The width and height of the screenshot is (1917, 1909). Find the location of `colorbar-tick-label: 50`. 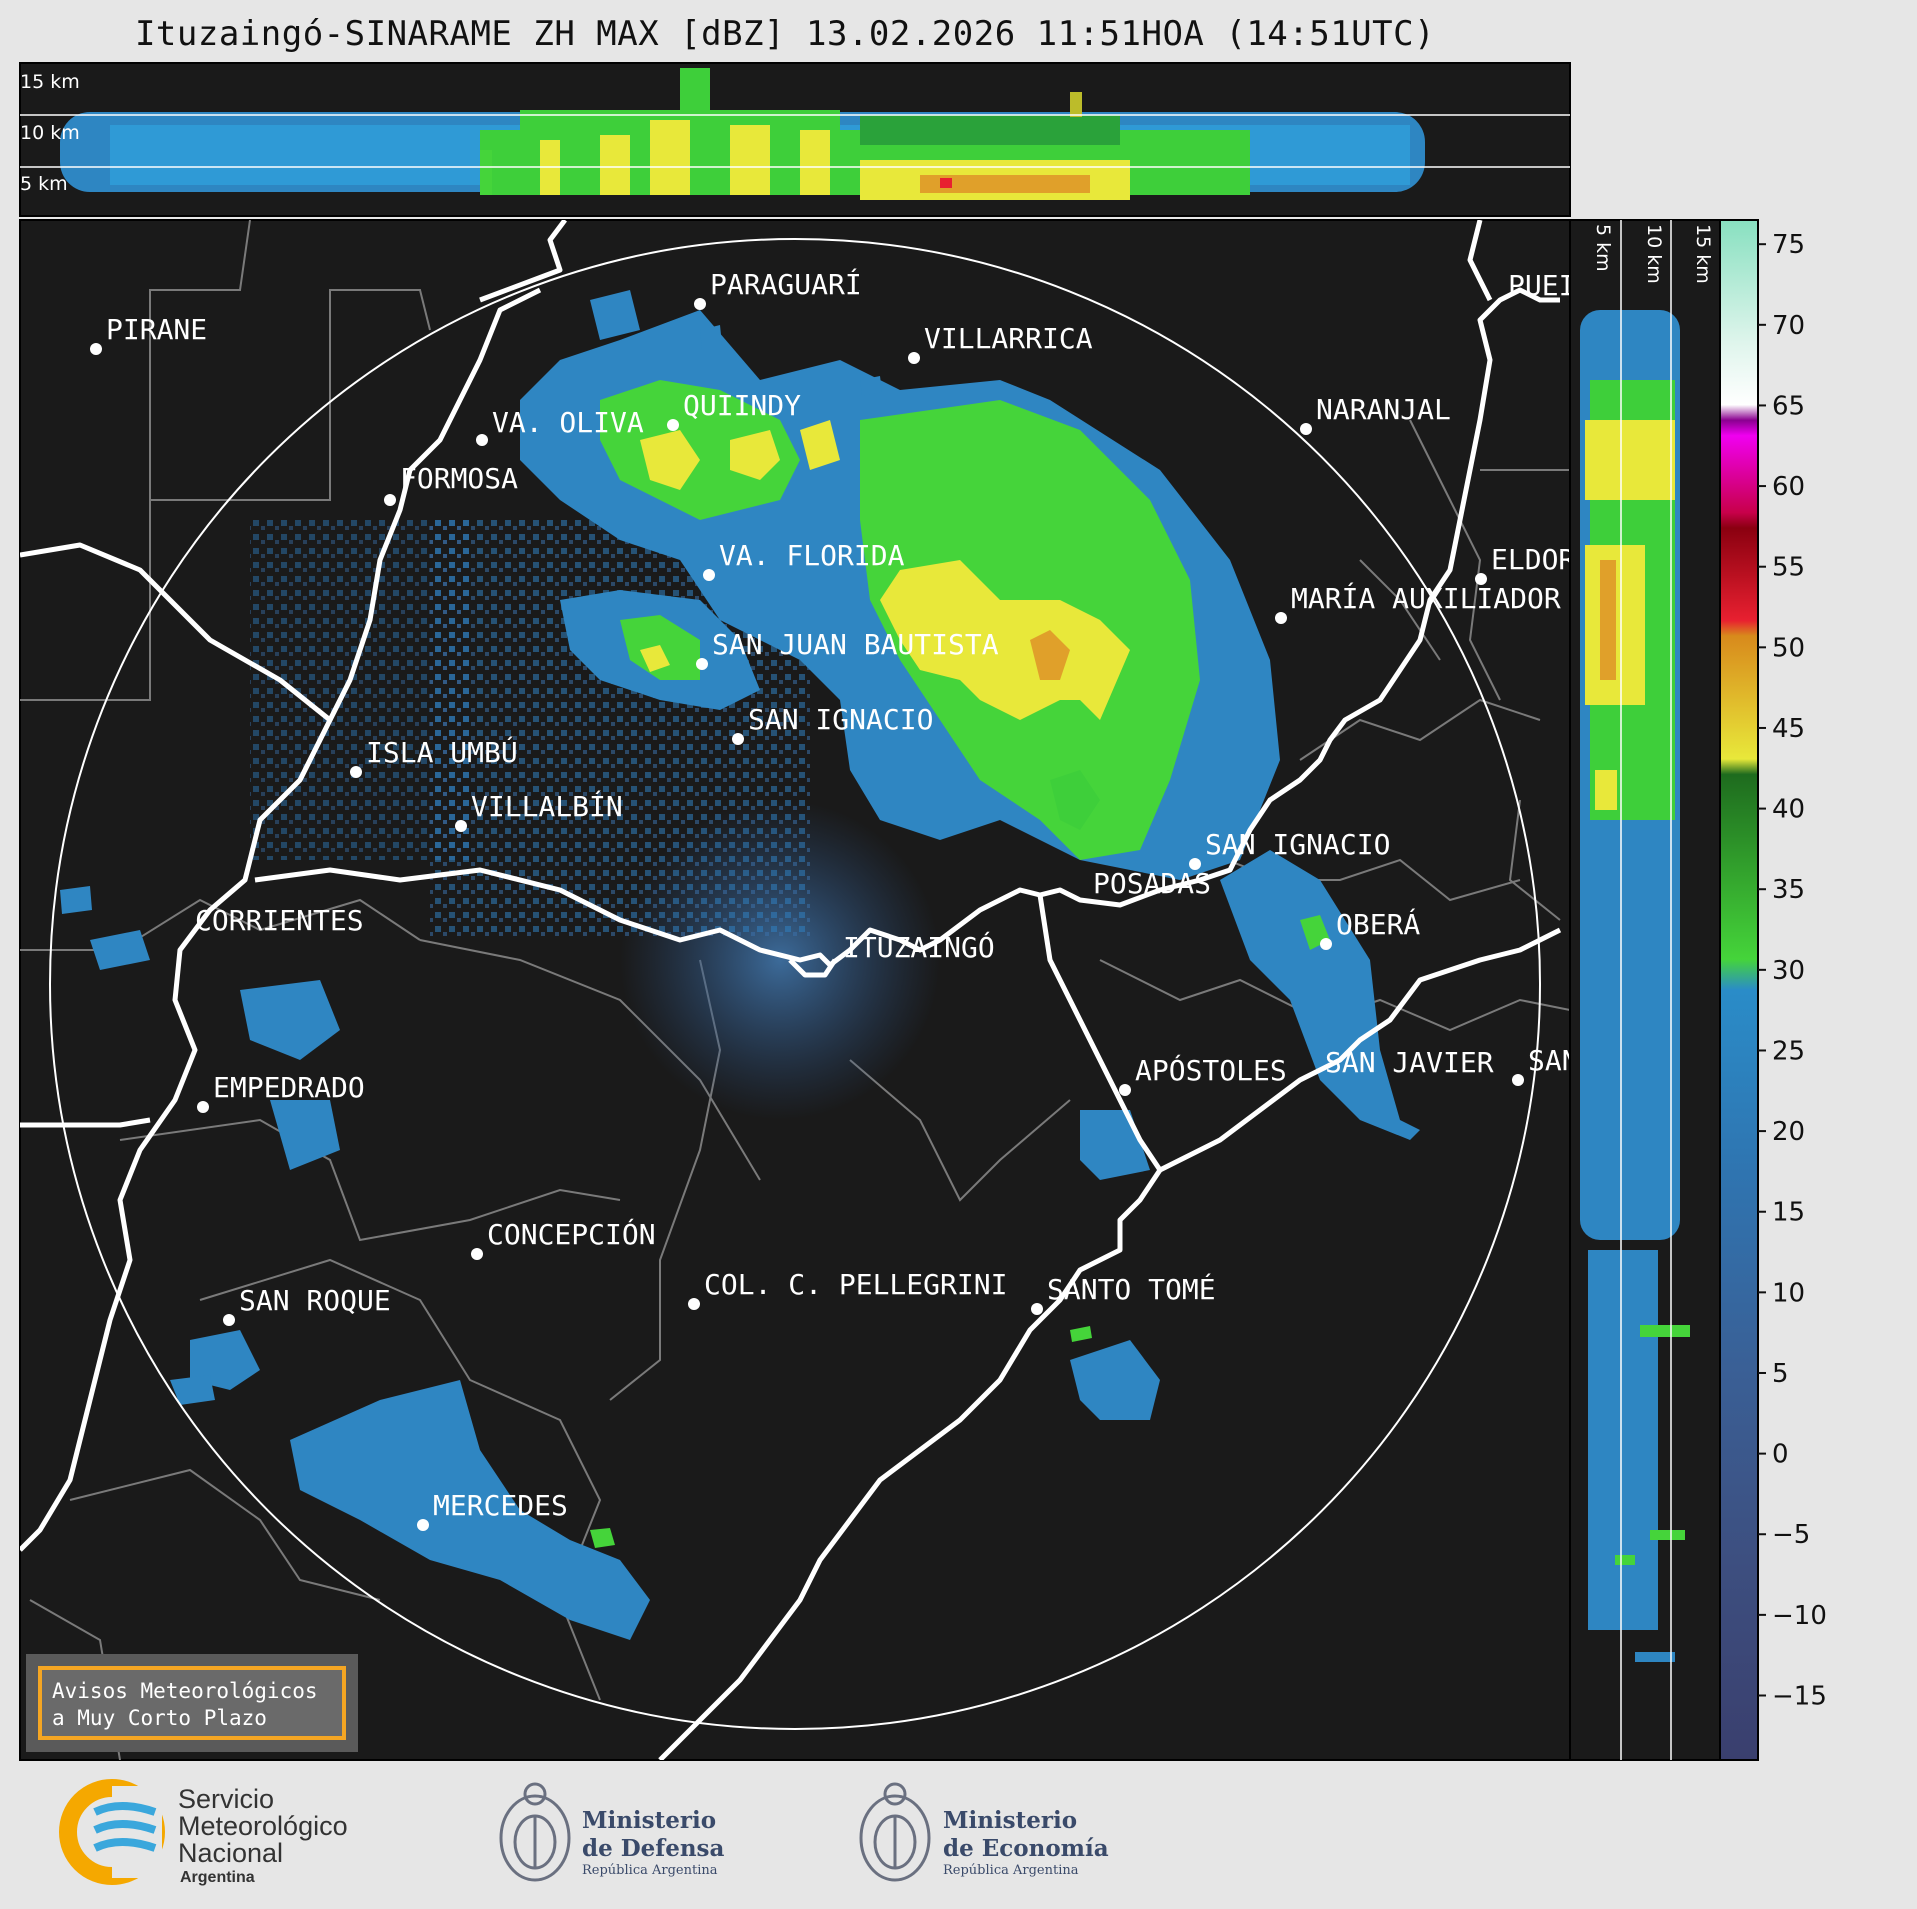

colorbar-tick-label: 50 is located at coordinates (1788, 648).